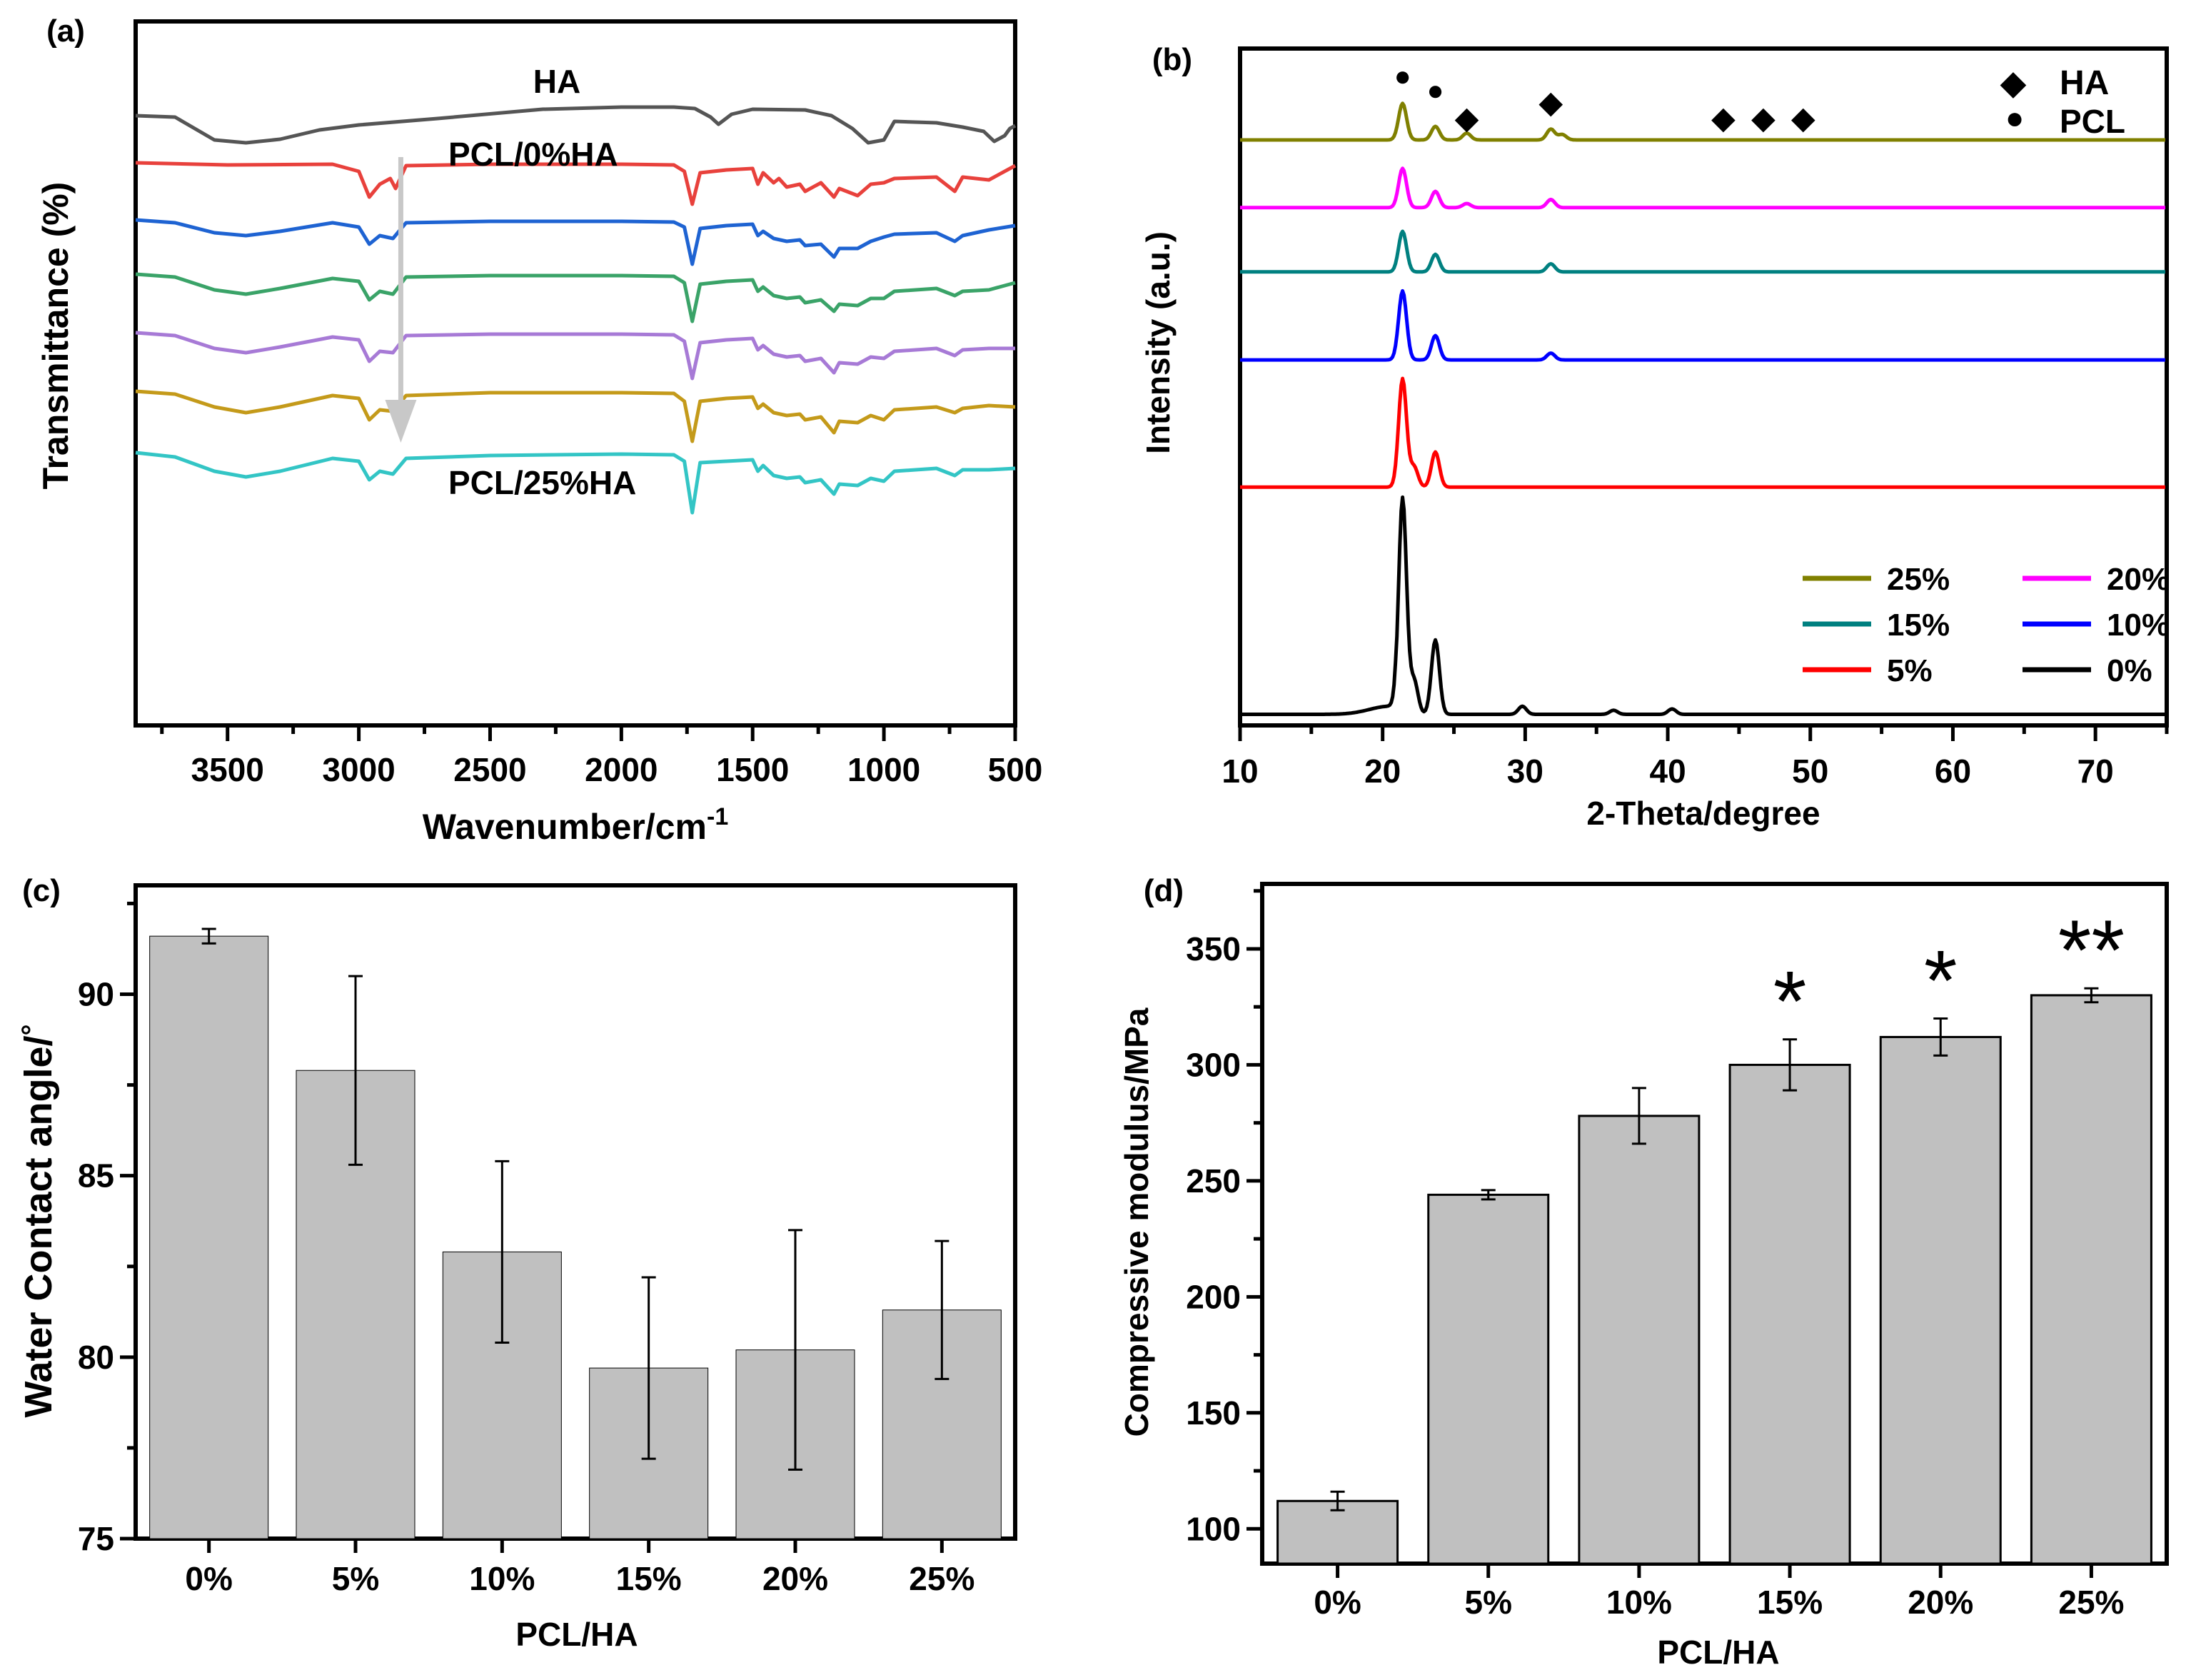 Image resolution: width=2186 pixels, height=1680 pixels. Describe the element at coordinates (883, 769) in the screenshot. I see `x-tick-label: 1000` at that location.